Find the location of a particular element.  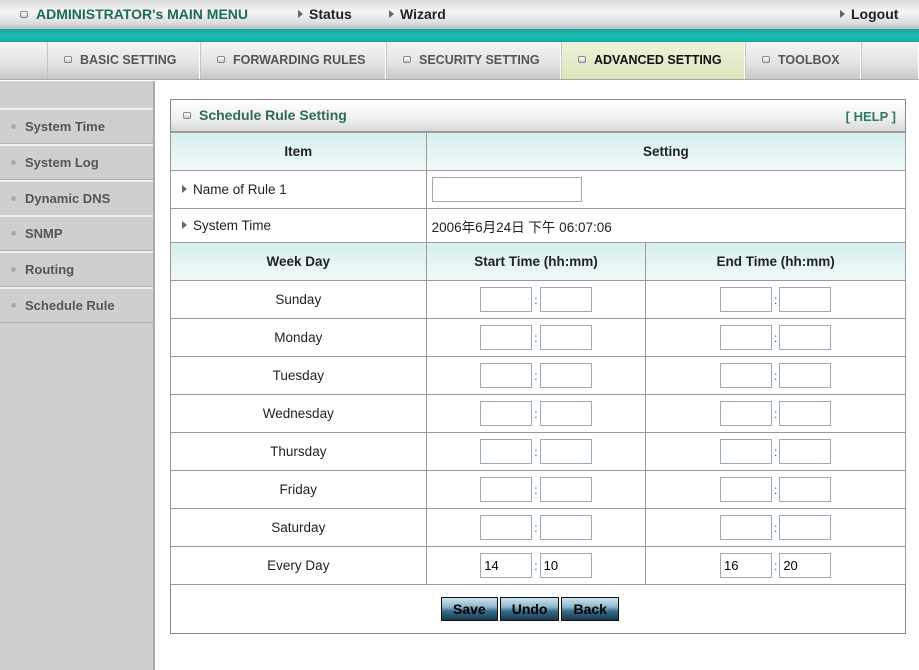

main-menu-label: ADMINISTRATOR's MAIN MENU is located at coordinates (142, 14).